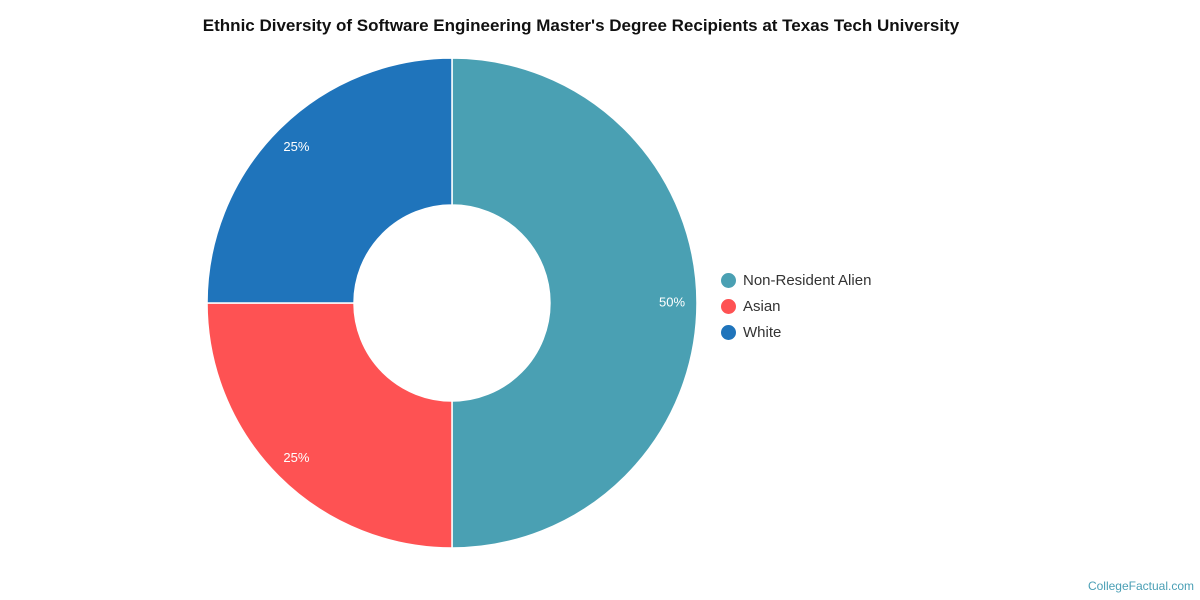 The height and width of the screenshot is (600, 1200). Describe the element at coordinates (796, 332) in the screenshot. I see `legend-item-white: White` at that location.